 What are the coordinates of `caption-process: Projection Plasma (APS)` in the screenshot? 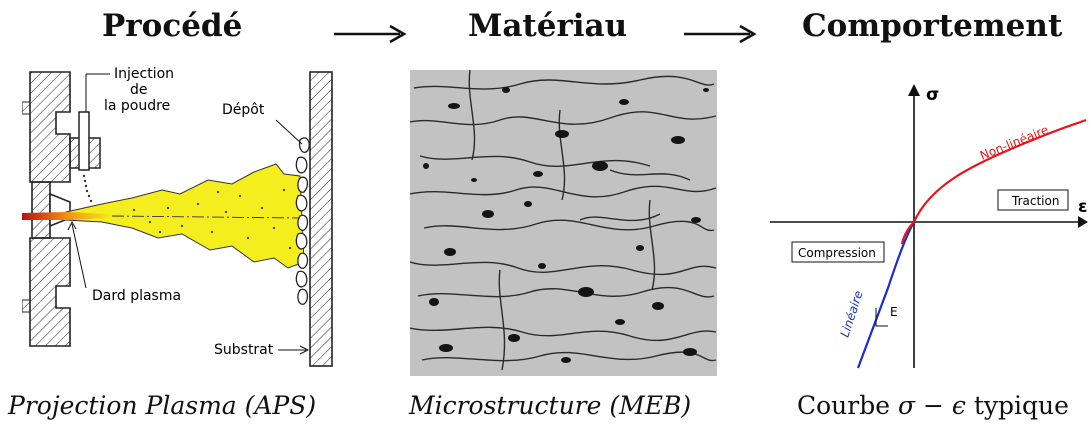 It's located at (162, 405).